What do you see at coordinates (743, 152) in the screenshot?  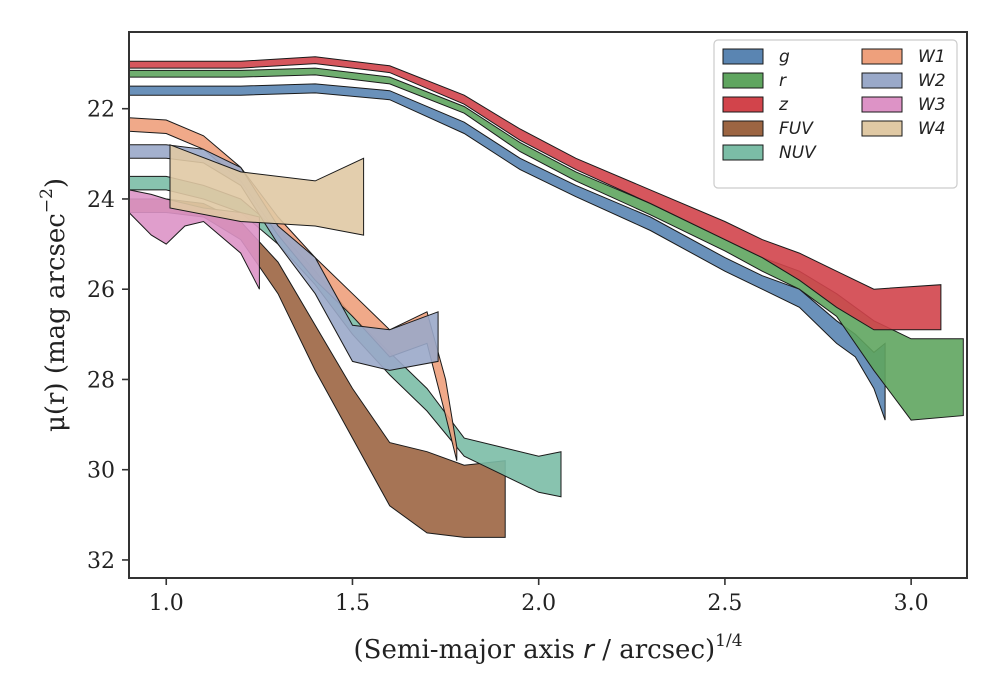 I see `legend-swatch-nuv` at bounding box center [743, 152].